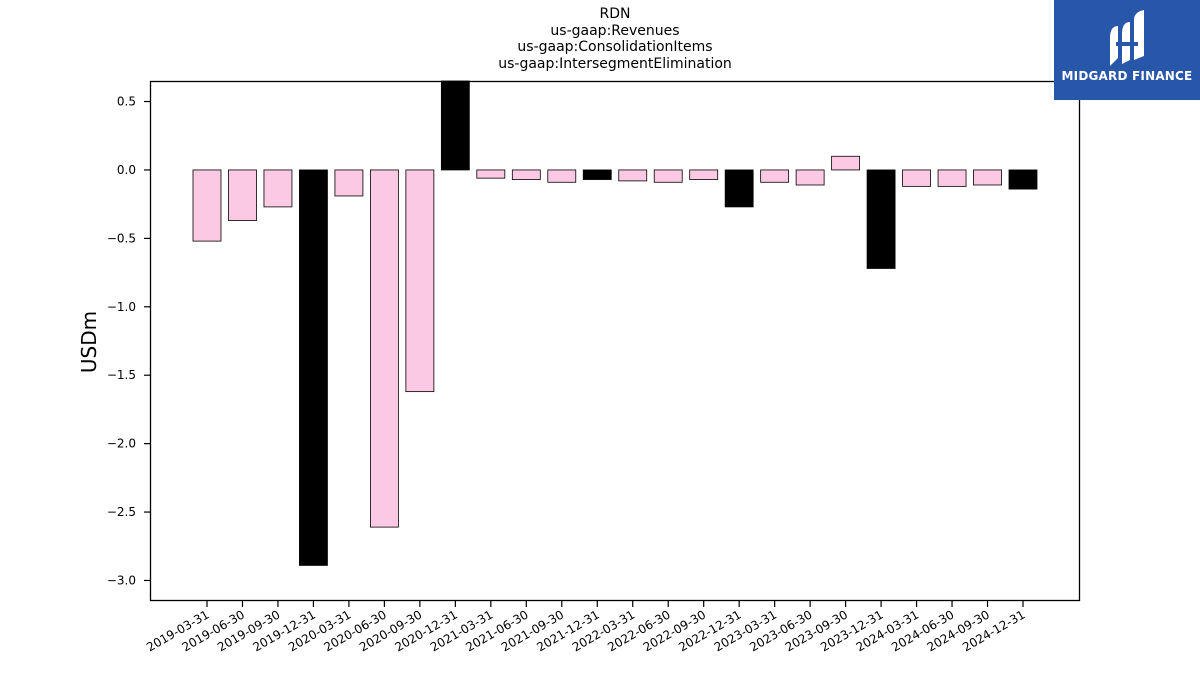 This screenshot has width=1200, height=675. I want to click on chart-title-line: us-gaap:IntersegmentElimination, so click(615, 63).